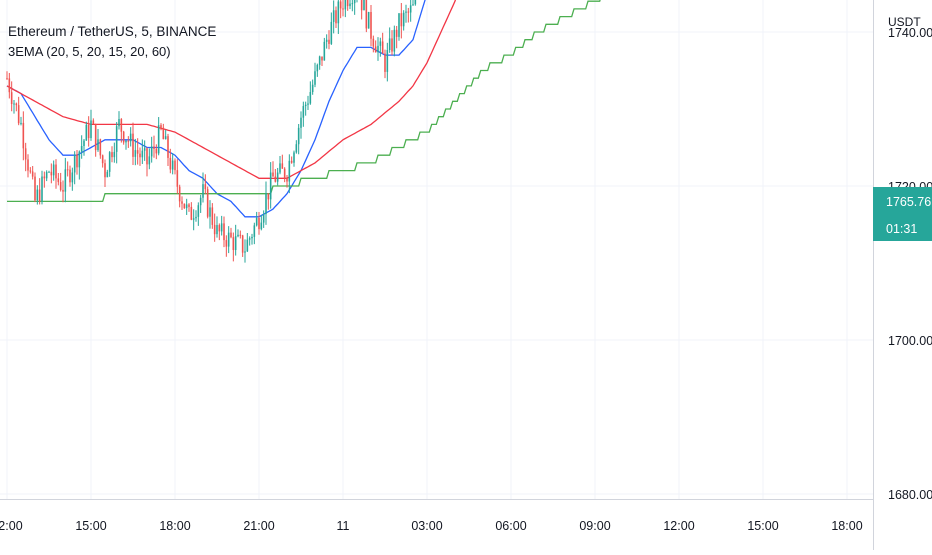 This screenshot has height=555, width=932. What do you see at coordinates (904, 22) in the screenshot?
I see `currency-label: USDT` at bounding box center [904, 22].